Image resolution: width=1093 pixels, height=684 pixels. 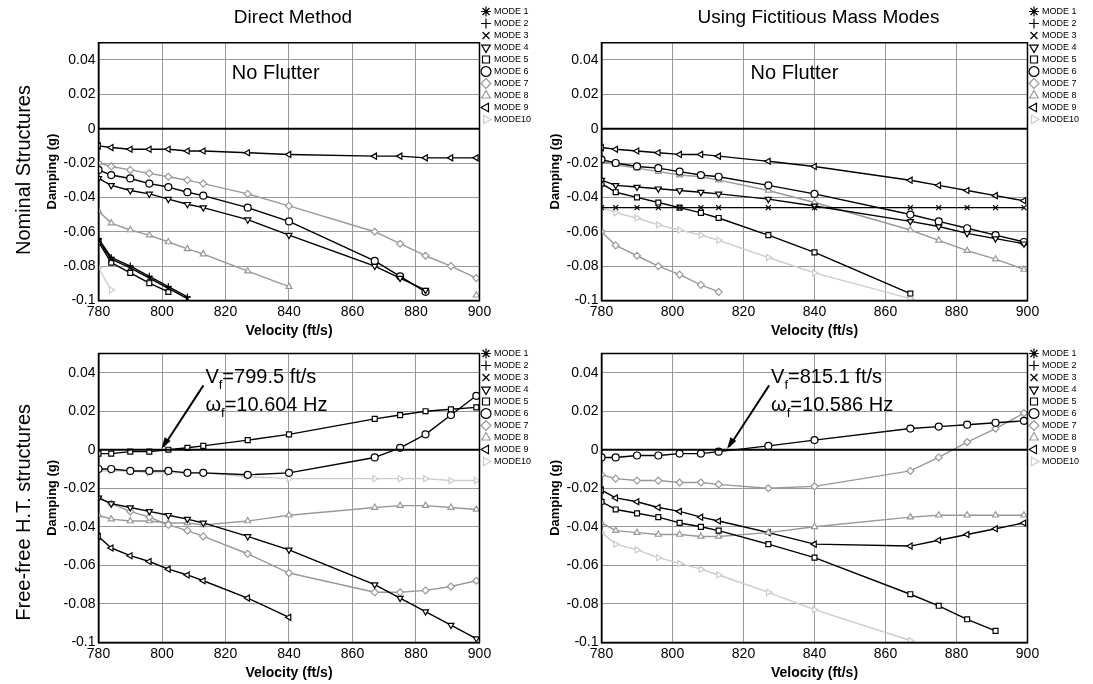 What do you see at coordinates (22, 512) in the screenshot?
I see `text: Free-free H.T. structures` at bounding box center [22, 512].